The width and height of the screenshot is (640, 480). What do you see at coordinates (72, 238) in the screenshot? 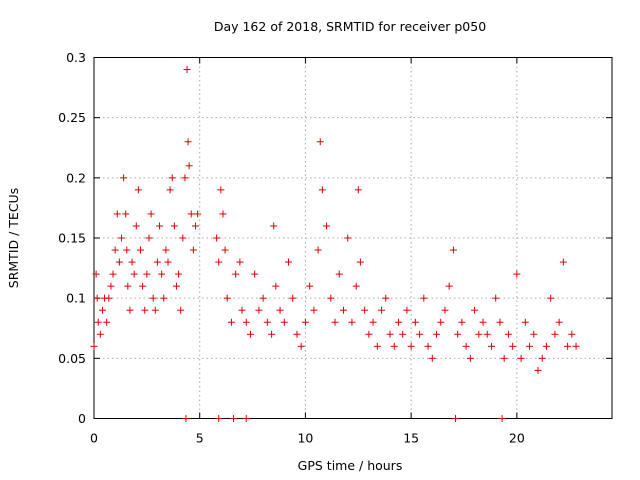
I see `y-tick-labels: 0 0.05 0.1 0.15 0.2 0.25 0.3` at bounding box center [72, 238].